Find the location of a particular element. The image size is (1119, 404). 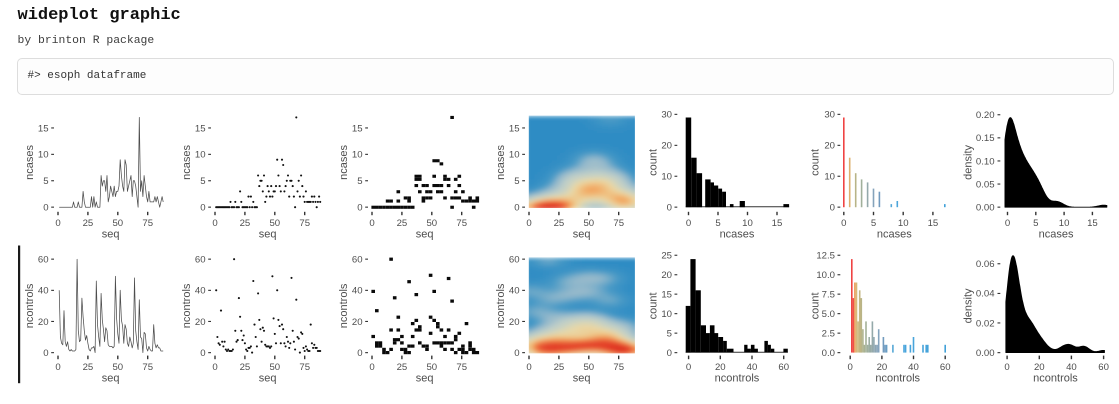

svg-text: 12.5 is located at coordinates (825, 256).